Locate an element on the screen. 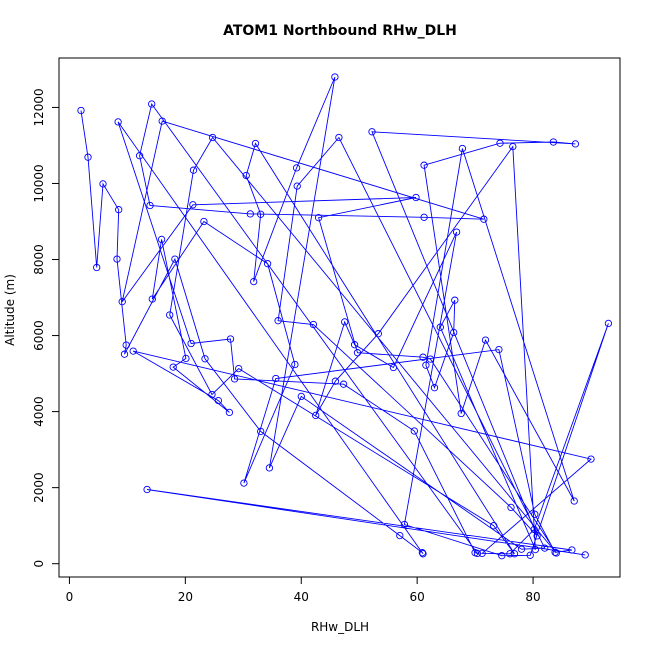  x-tick-label: 40 is located at coordinates (301, 597).